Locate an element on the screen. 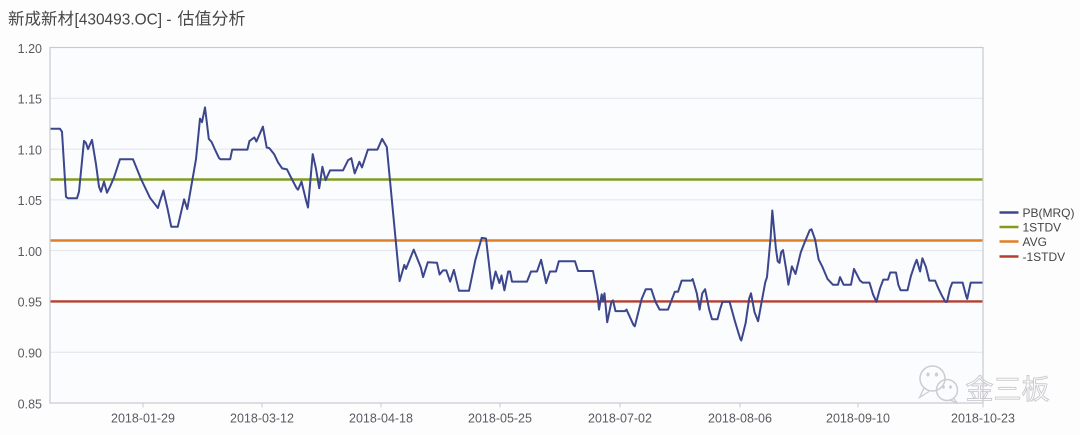 This screenshot has height=435, width=1080. svg-text: 1.00 is located at coordinates (30, 252).